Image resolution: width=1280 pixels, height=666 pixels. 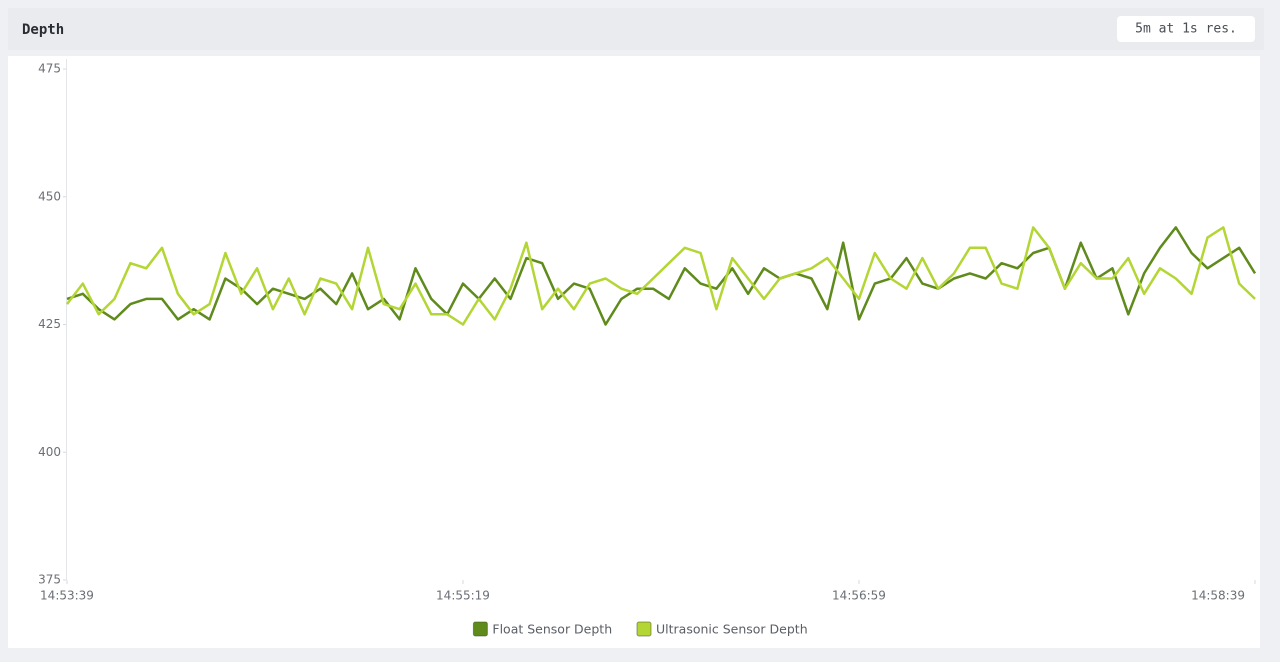 What do you see at coordinates (859, 596) in the screenshot?
I see `x-tick-label: 14:56:59` at bounding box center [859, 596].